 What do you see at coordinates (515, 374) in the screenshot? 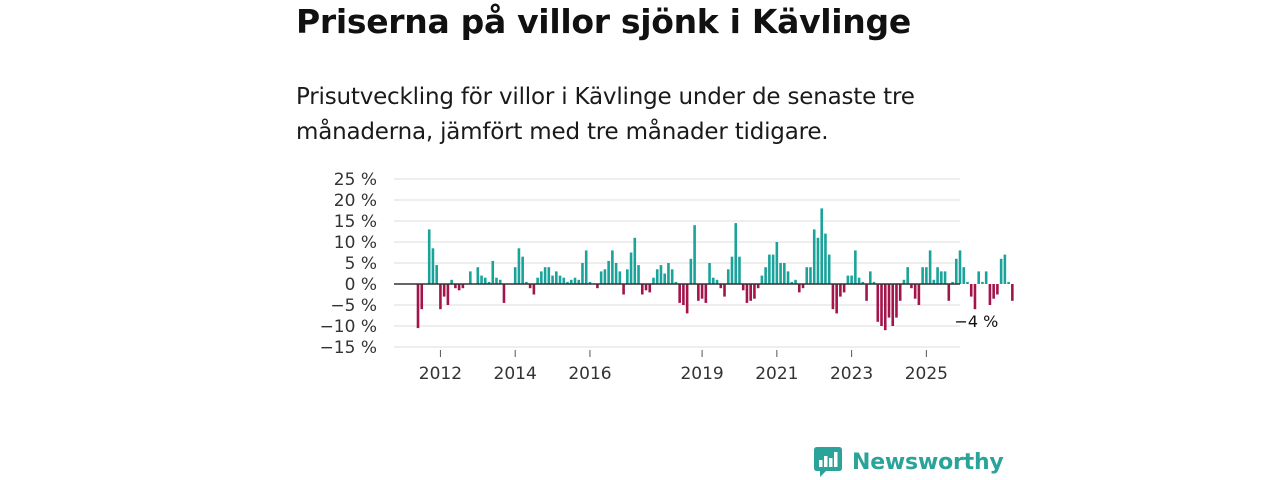
I see `x-tick-label: 2014` at bounding box center [515, 374].